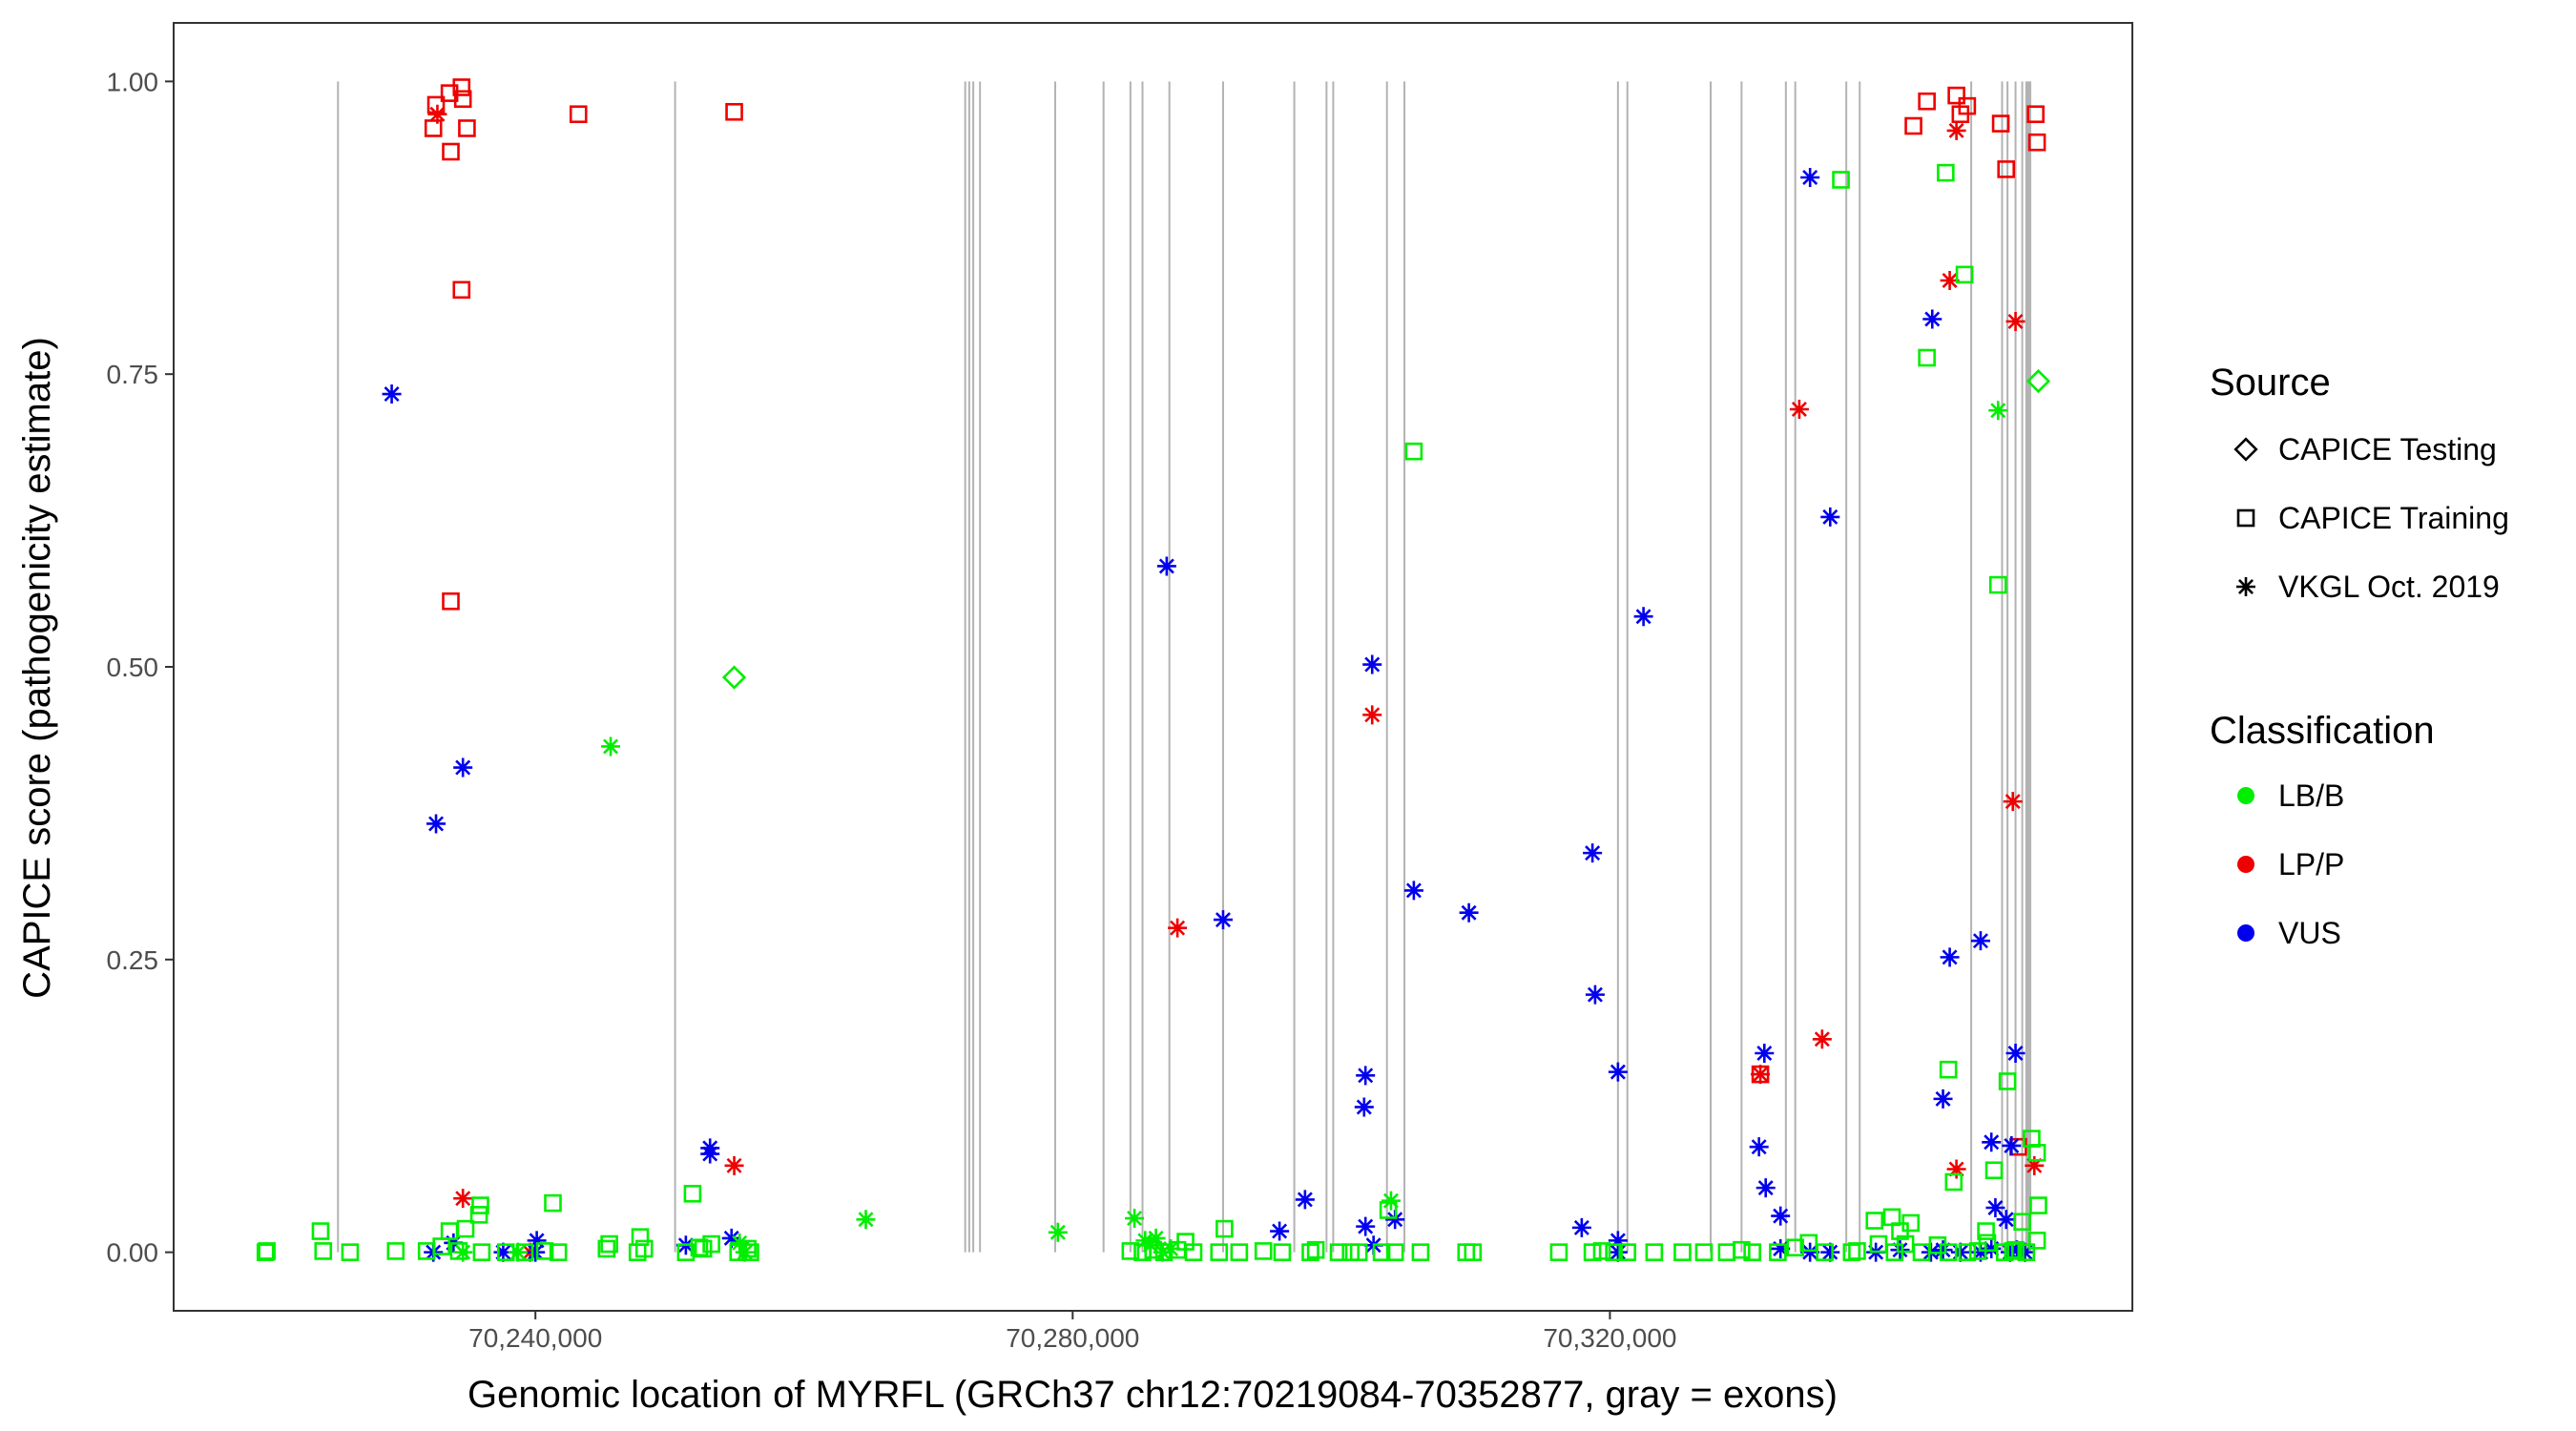 The image size is (2576, 1431). I want to click on x-tick-label: 70,320,000, so click(1609, 1338).